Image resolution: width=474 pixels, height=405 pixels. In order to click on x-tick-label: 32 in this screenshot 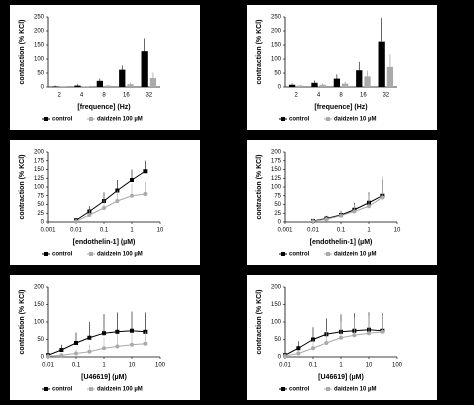, I will do `click(385, 96)`.